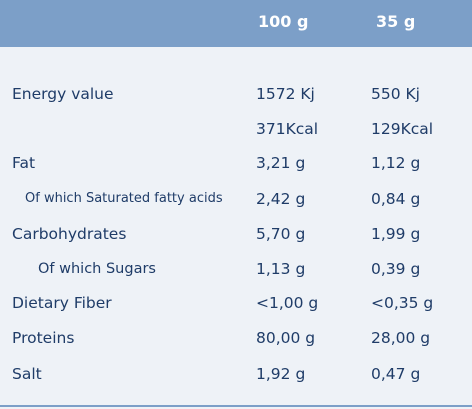 This screenshot has height=409, width=472. What do you see at coordinates (396, 374) in the screenshot?
I see `cell: 0,47 g` at bounding box center [396, 374].